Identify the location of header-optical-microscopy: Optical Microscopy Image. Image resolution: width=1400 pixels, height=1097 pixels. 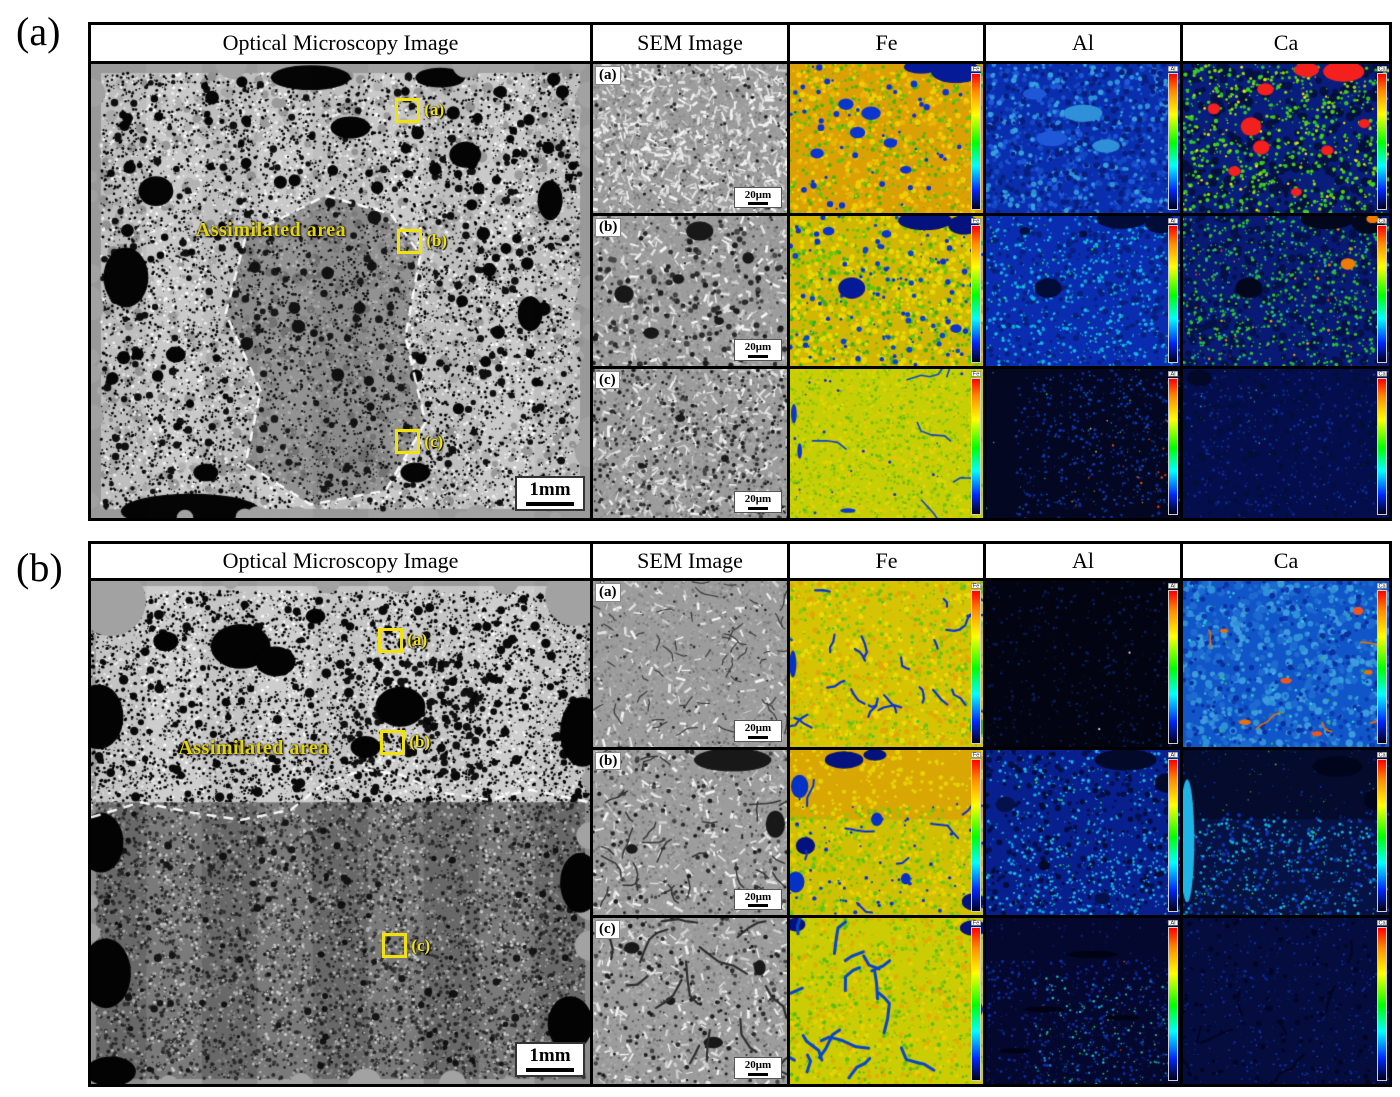
(340, 43).